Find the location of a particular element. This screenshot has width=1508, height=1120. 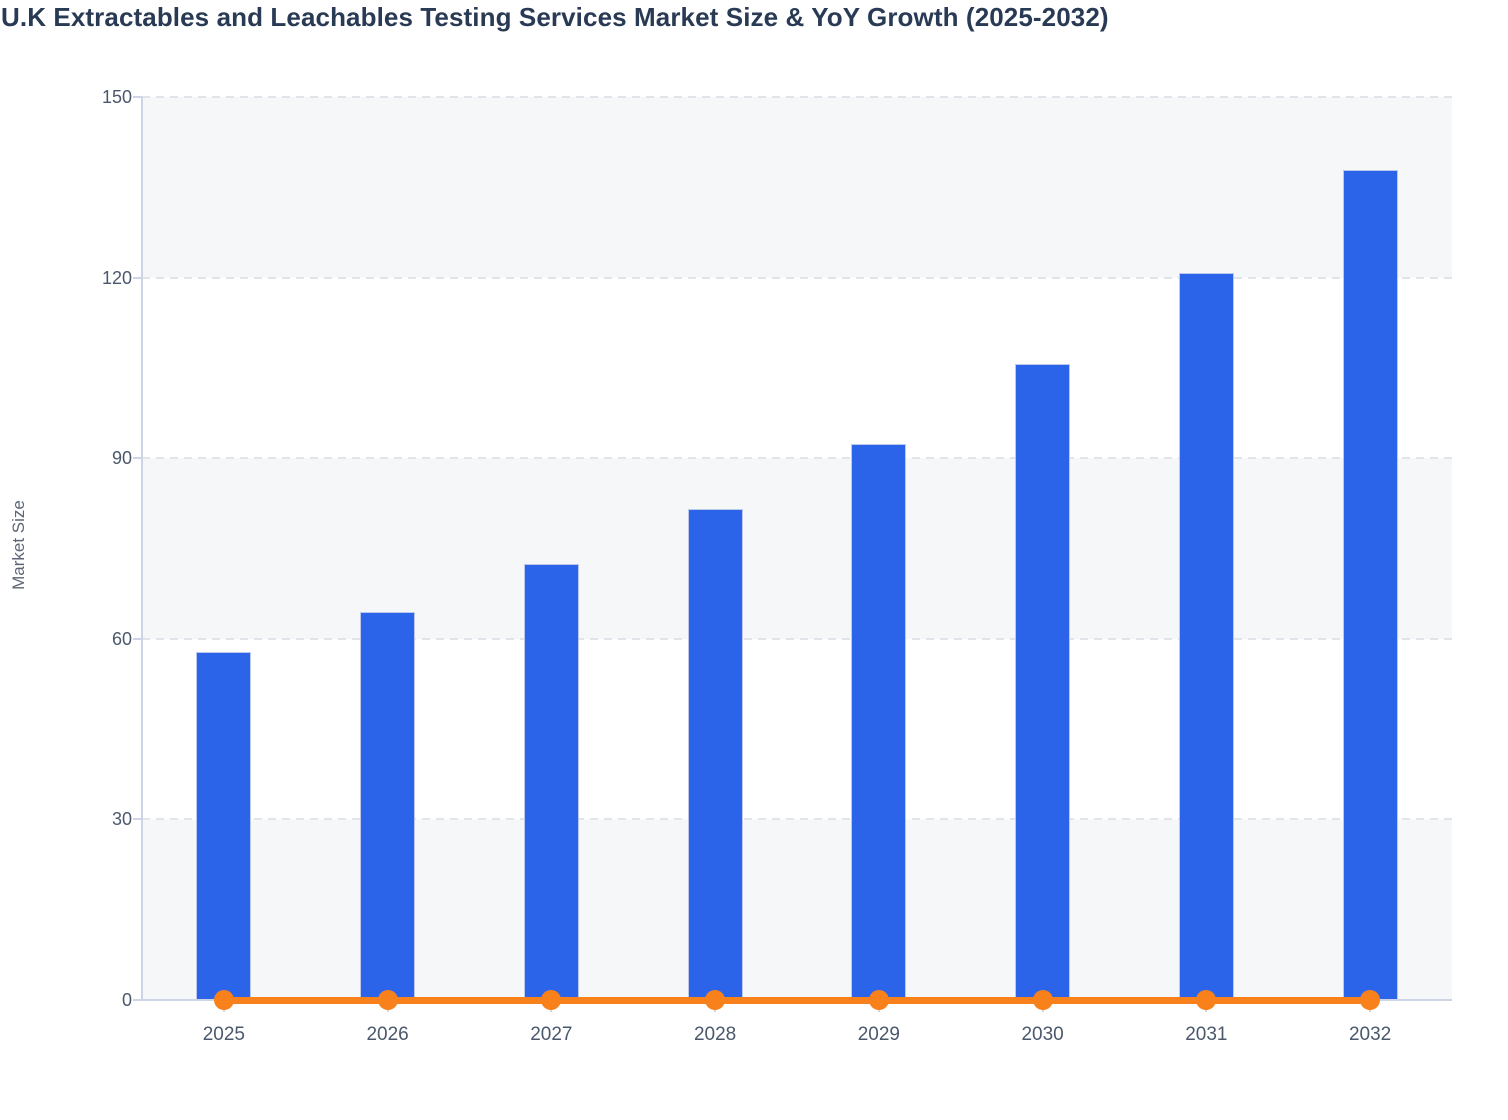

y-tick-label-120: 120 is located at coordinates (116, 277).